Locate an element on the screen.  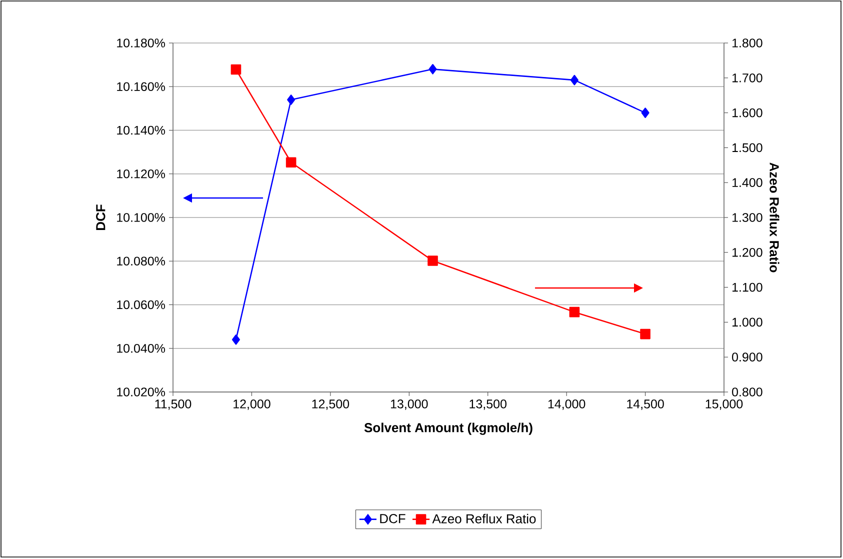
y2-axis-title: Azeo Reflux Ratio is located at coordinates (775, 217).